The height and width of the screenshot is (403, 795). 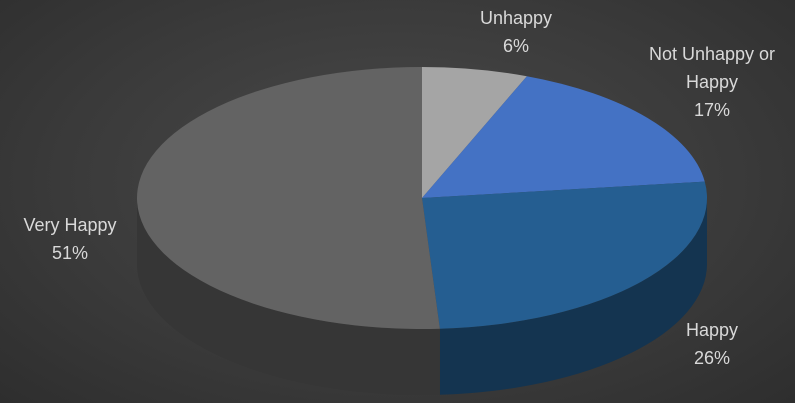 I want to click on data-label: Happy 26%, so click(x=712, y=344).